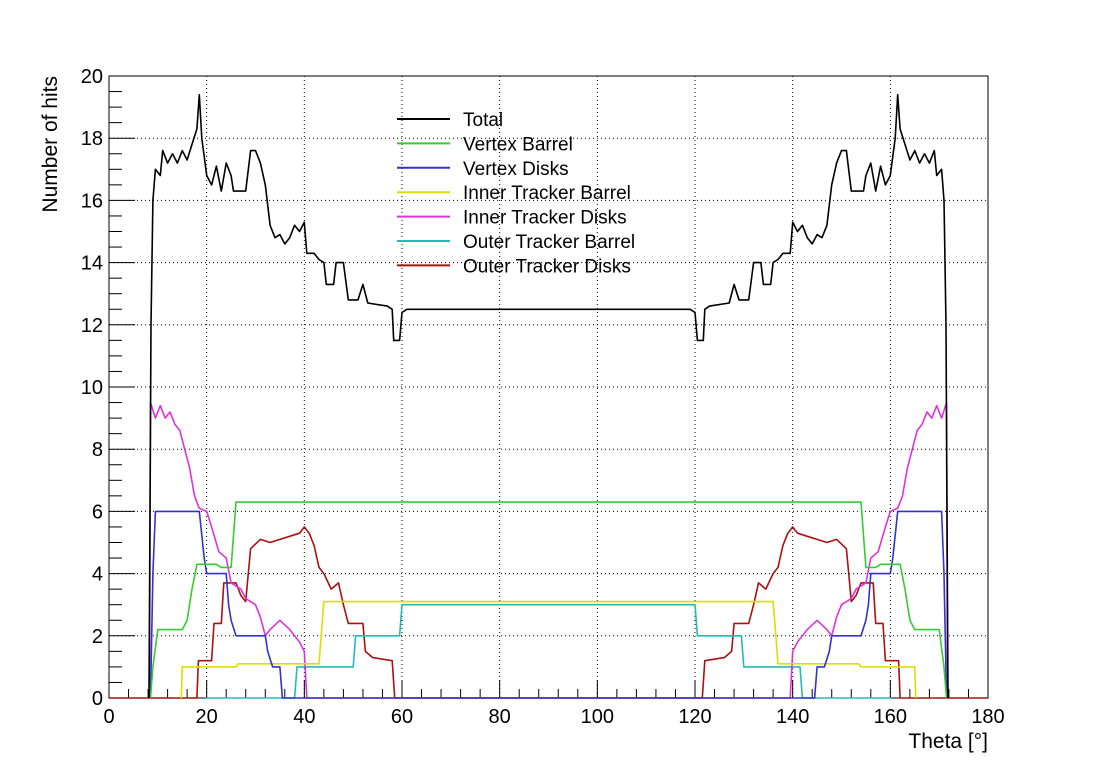 The height and width of the screenshot is (776, 1098). I want to click on x-tick-label: 140, so click(792, 717).